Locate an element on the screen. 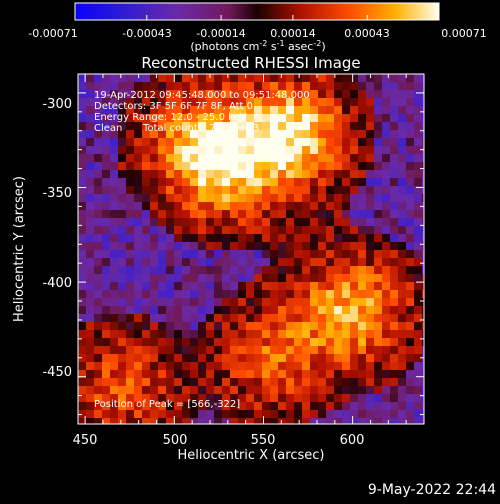 Image resolution: width=500 pixels, height=504 pixels. x-tick-label: 550 is located at coordinates (263, 440).